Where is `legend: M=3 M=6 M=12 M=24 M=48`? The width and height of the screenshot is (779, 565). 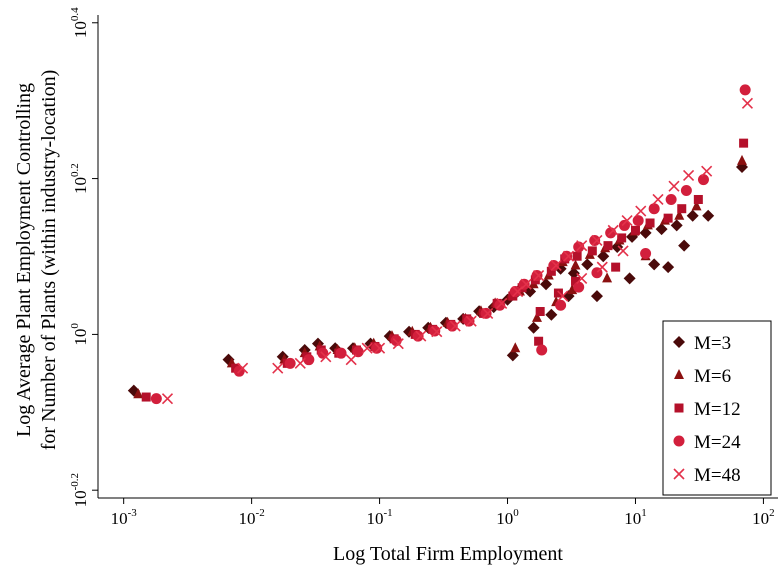
legend: M=3 M=6 M=12 M=24 M=48 is located at coordinates (717, 408).